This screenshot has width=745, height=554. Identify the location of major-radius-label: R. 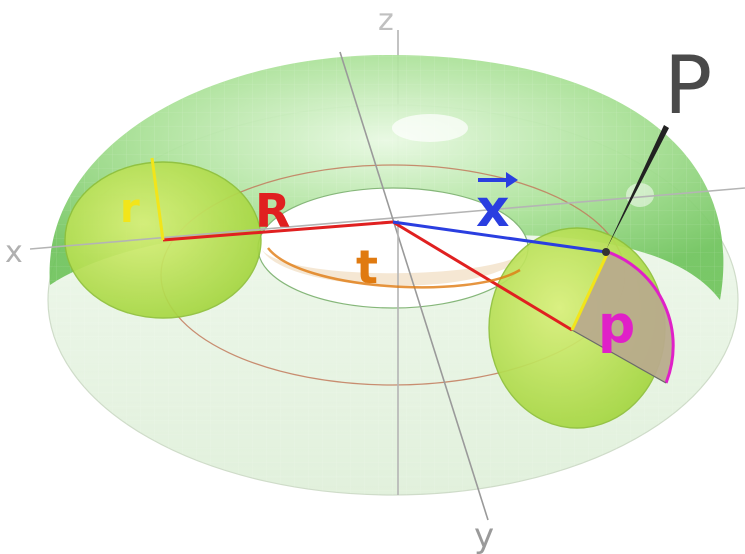
(272, 211).